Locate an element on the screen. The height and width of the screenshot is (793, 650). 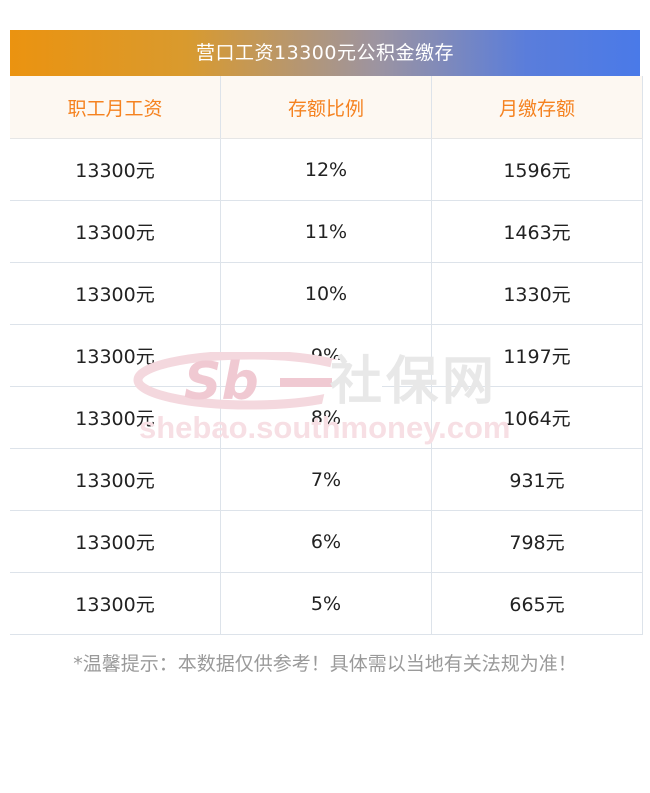
table-row: 13300元 9% 1197元 is located at coordinates (326, 355).